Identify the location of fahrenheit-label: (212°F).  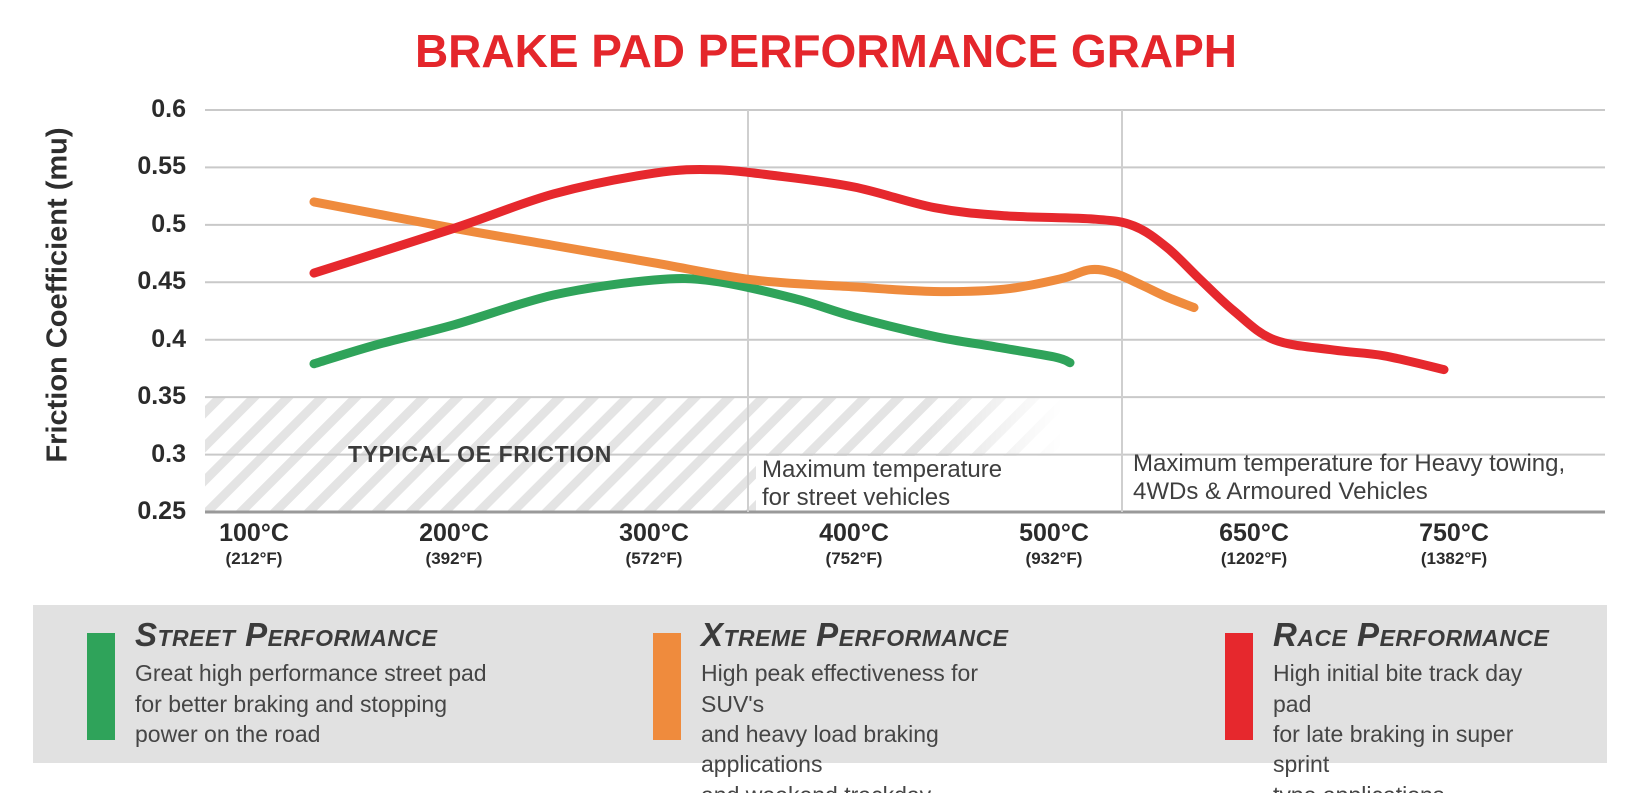
(254, 558).